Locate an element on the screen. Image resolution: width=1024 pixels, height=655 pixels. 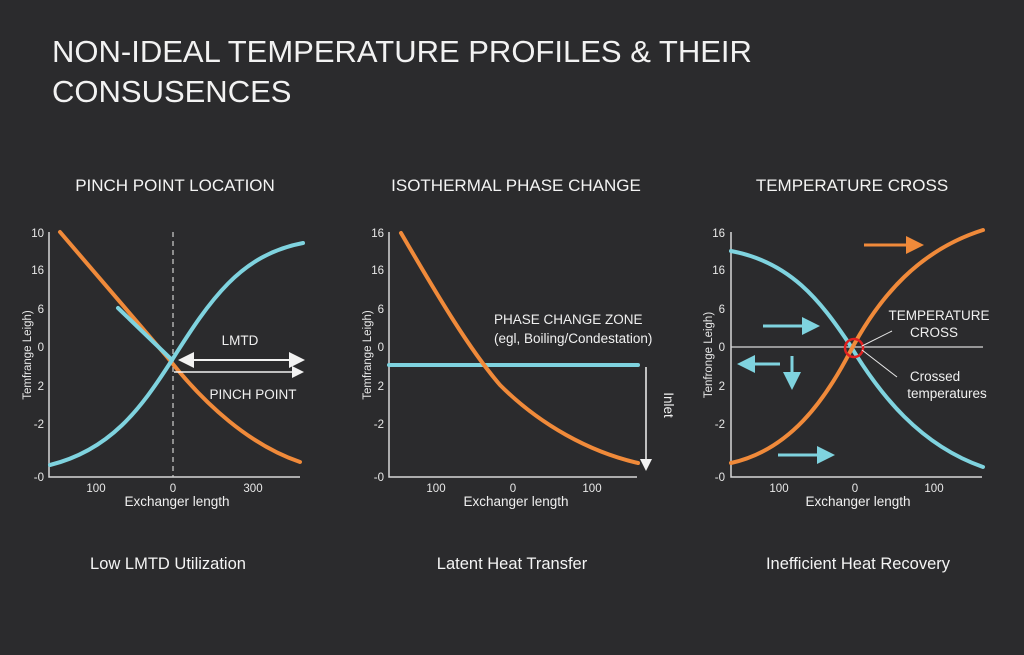
panel3-subtitle: TEMPERATURE CROSS is located at coordinates (852, 185).